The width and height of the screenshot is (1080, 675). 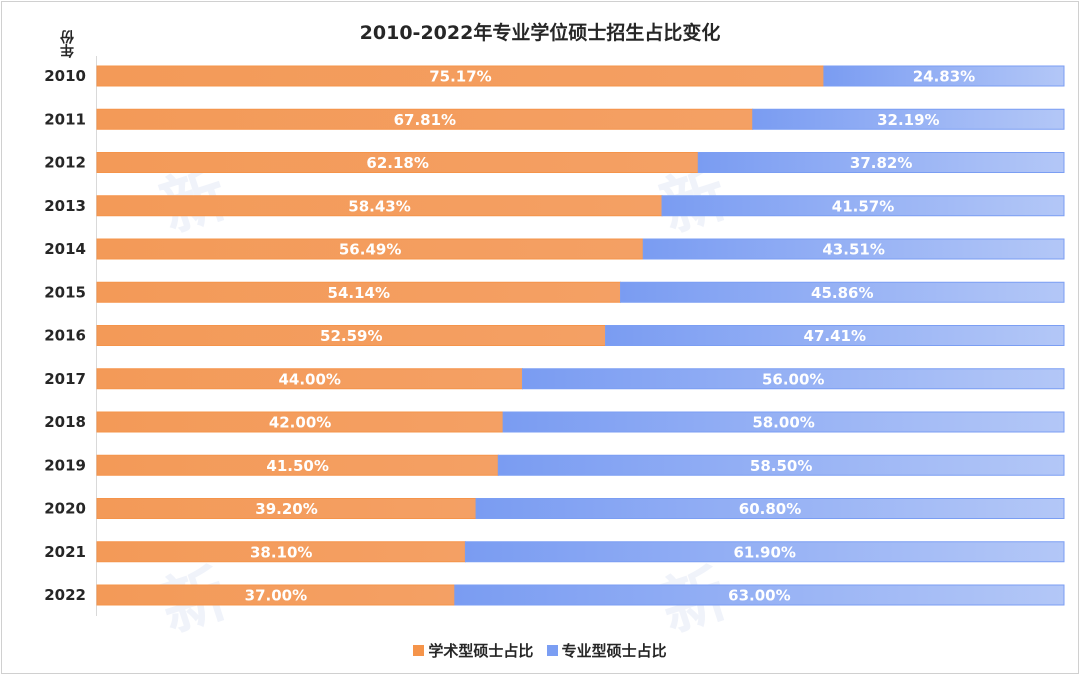 I want to click on data-label-academic: 44.00%, so click(x=309, y=379).